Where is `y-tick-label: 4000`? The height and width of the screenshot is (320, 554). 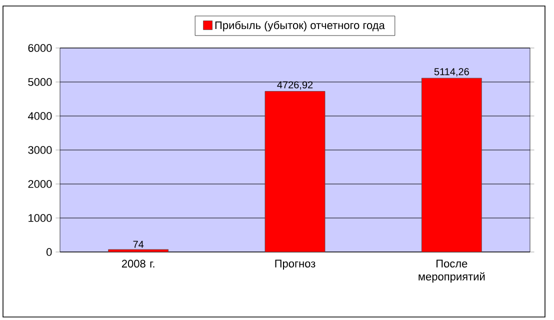
y-tick-label: 4000 is located at coordinates (40, 116).